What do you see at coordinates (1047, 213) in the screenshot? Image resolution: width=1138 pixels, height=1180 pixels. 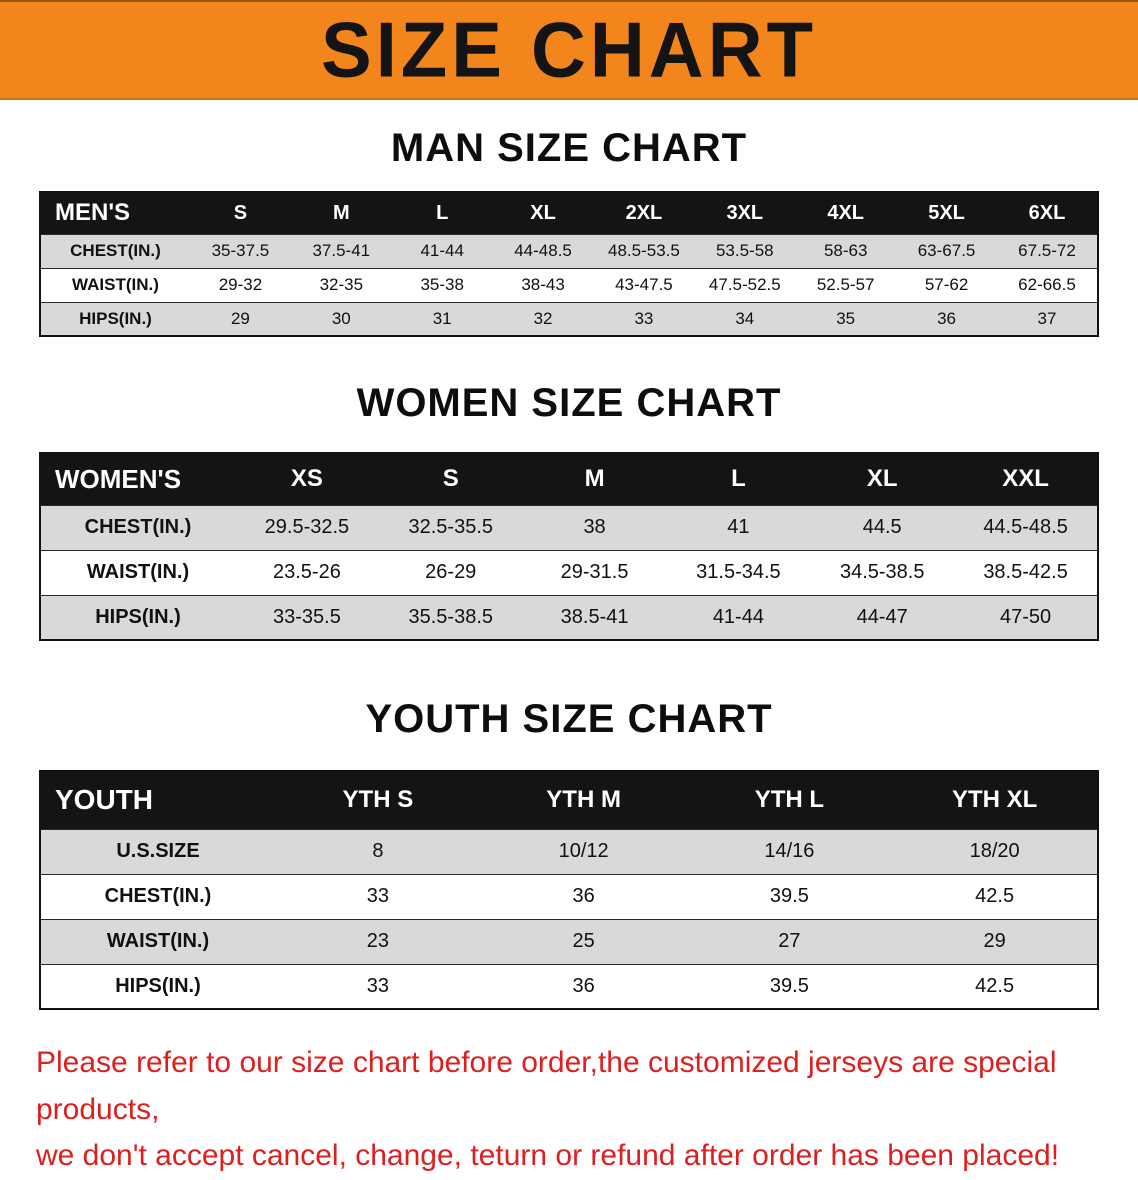 I see `size-column-header: 6XL` at bounding box center [1047, 213].